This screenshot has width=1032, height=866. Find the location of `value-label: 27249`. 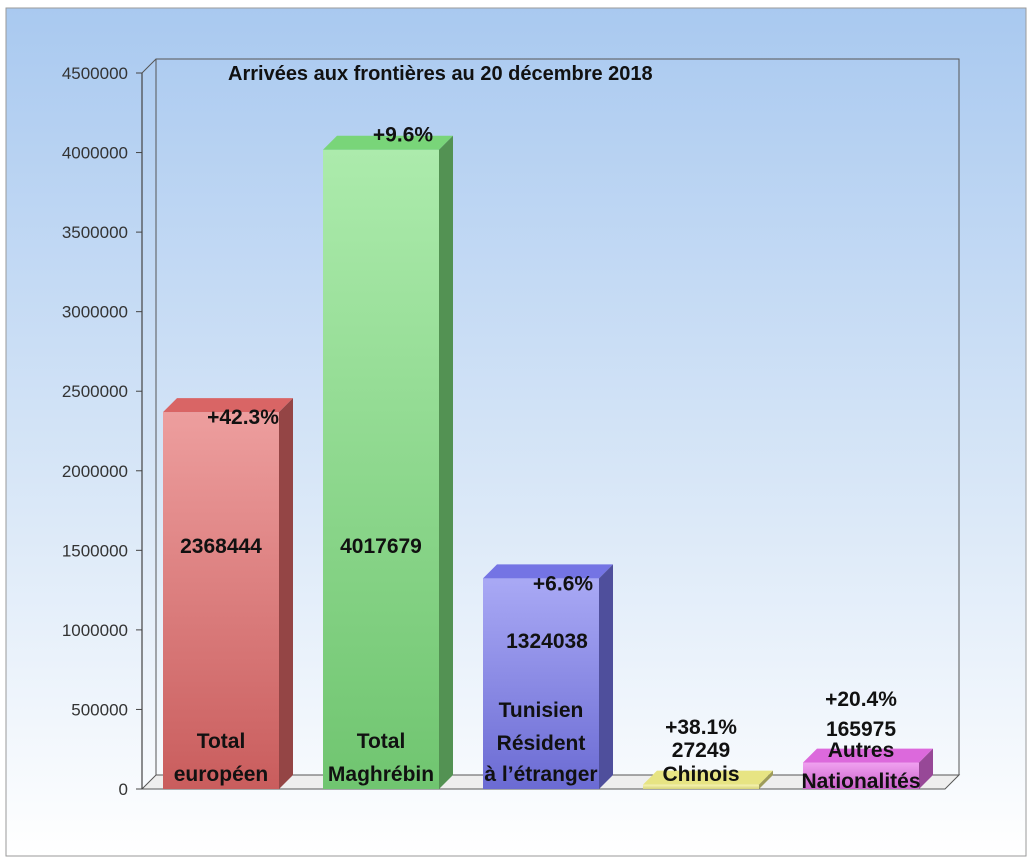

value-label: 27249 is located at coordinates (701, 750).